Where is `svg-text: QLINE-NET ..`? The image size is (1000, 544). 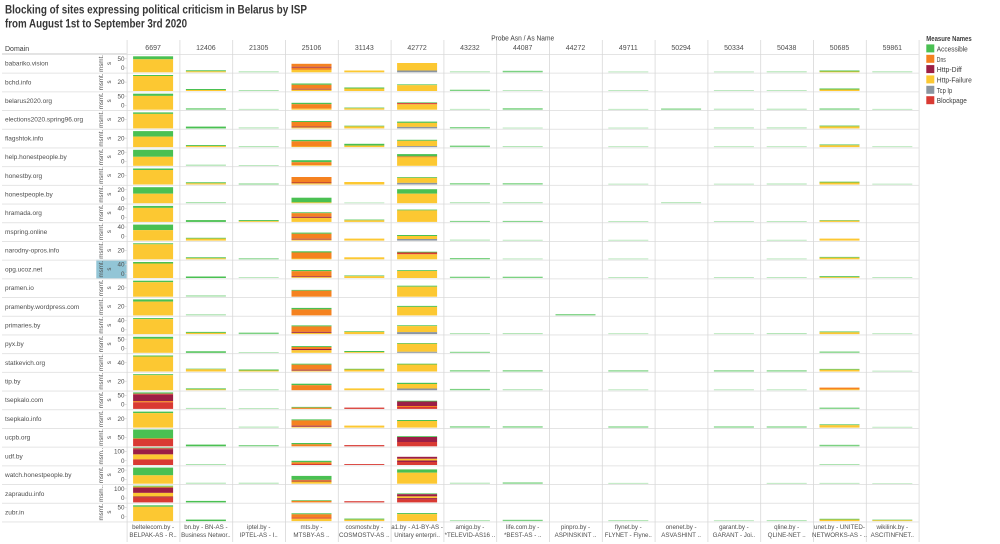 svg-text: QLINE-NET .. is located at coordinates (787, 535).